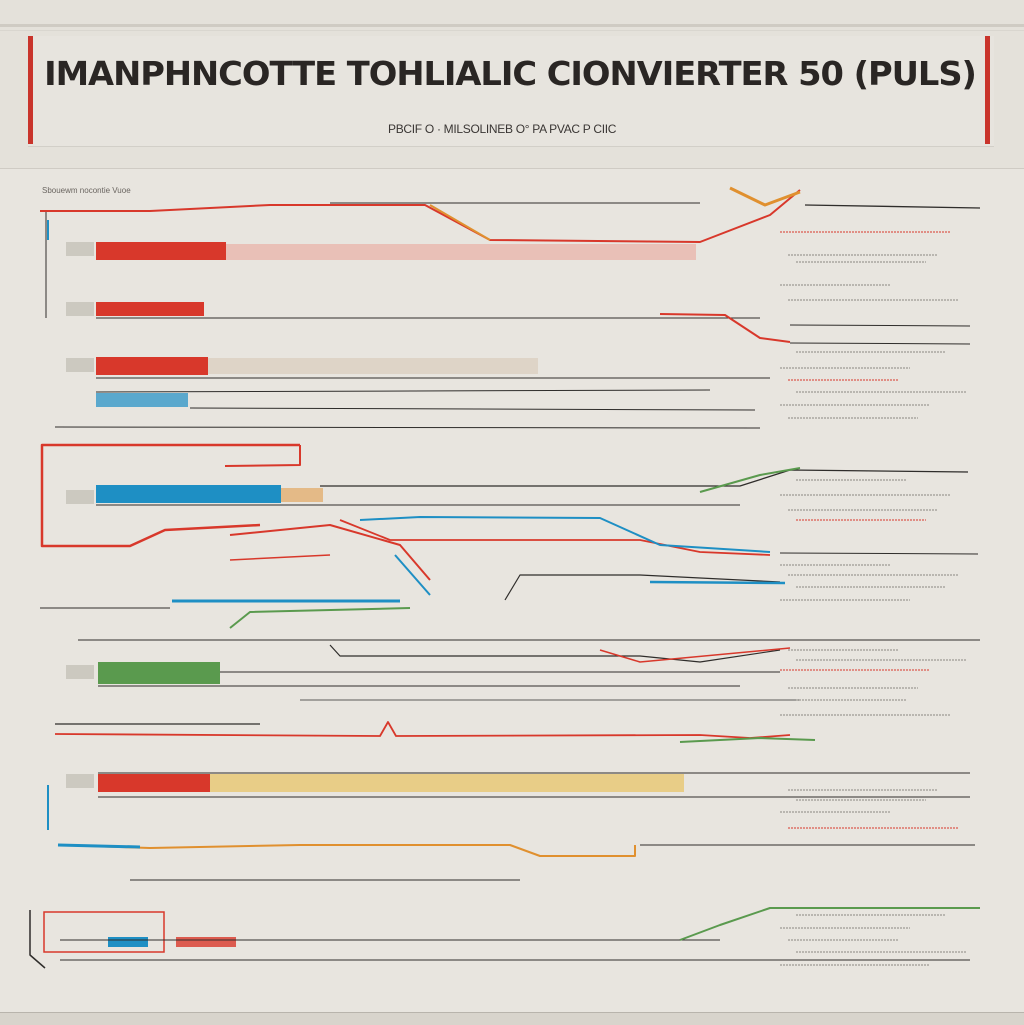 The image size is (1024, 1025). Describe the element at coordinates (412, 575) in the screenshot. I see `tangle-blue-drop` at that location.